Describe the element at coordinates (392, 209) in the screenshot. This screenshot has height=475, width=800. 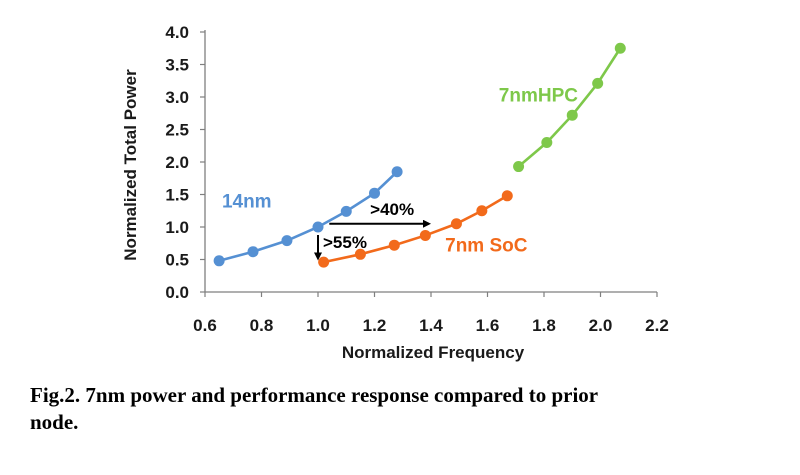
I see `annotation-label-frequency-gain: >40%` at that location.